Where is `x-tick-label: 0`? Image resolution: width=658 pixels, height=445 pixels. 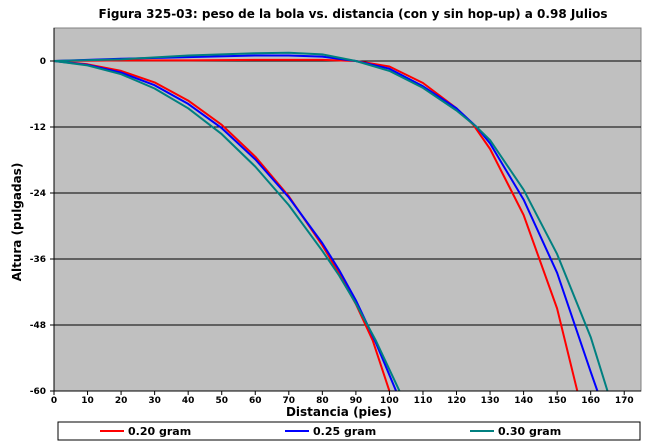
x-tick-label: 0 is located at coordinates (54, 401).